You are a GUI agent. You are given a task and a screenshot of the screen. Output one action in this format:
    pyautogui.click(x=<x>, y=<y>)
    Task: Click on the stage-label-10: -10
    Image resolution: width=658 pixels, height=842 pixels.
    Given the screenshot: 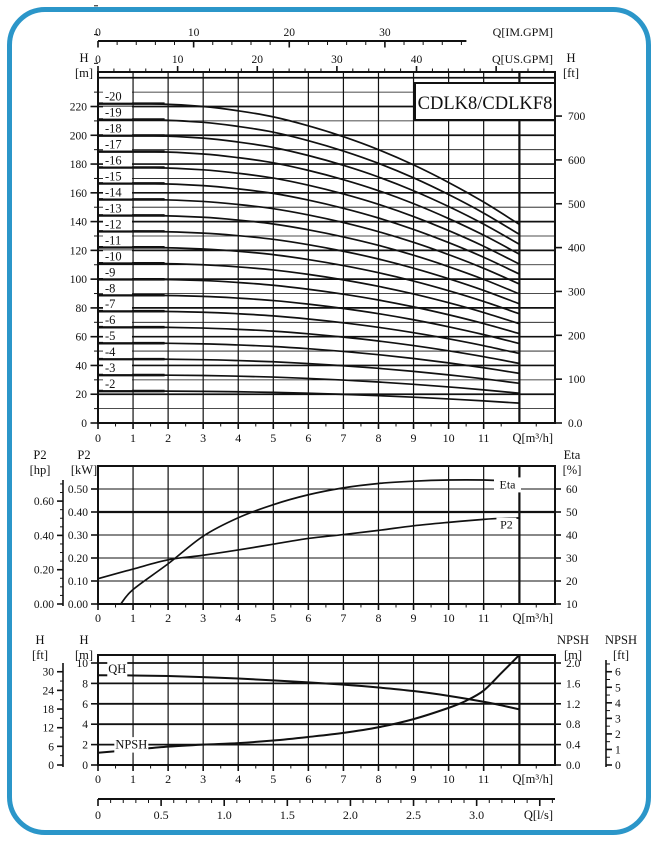 What is the action you would take?
    pyautogui.click(x=113, y=256)
    